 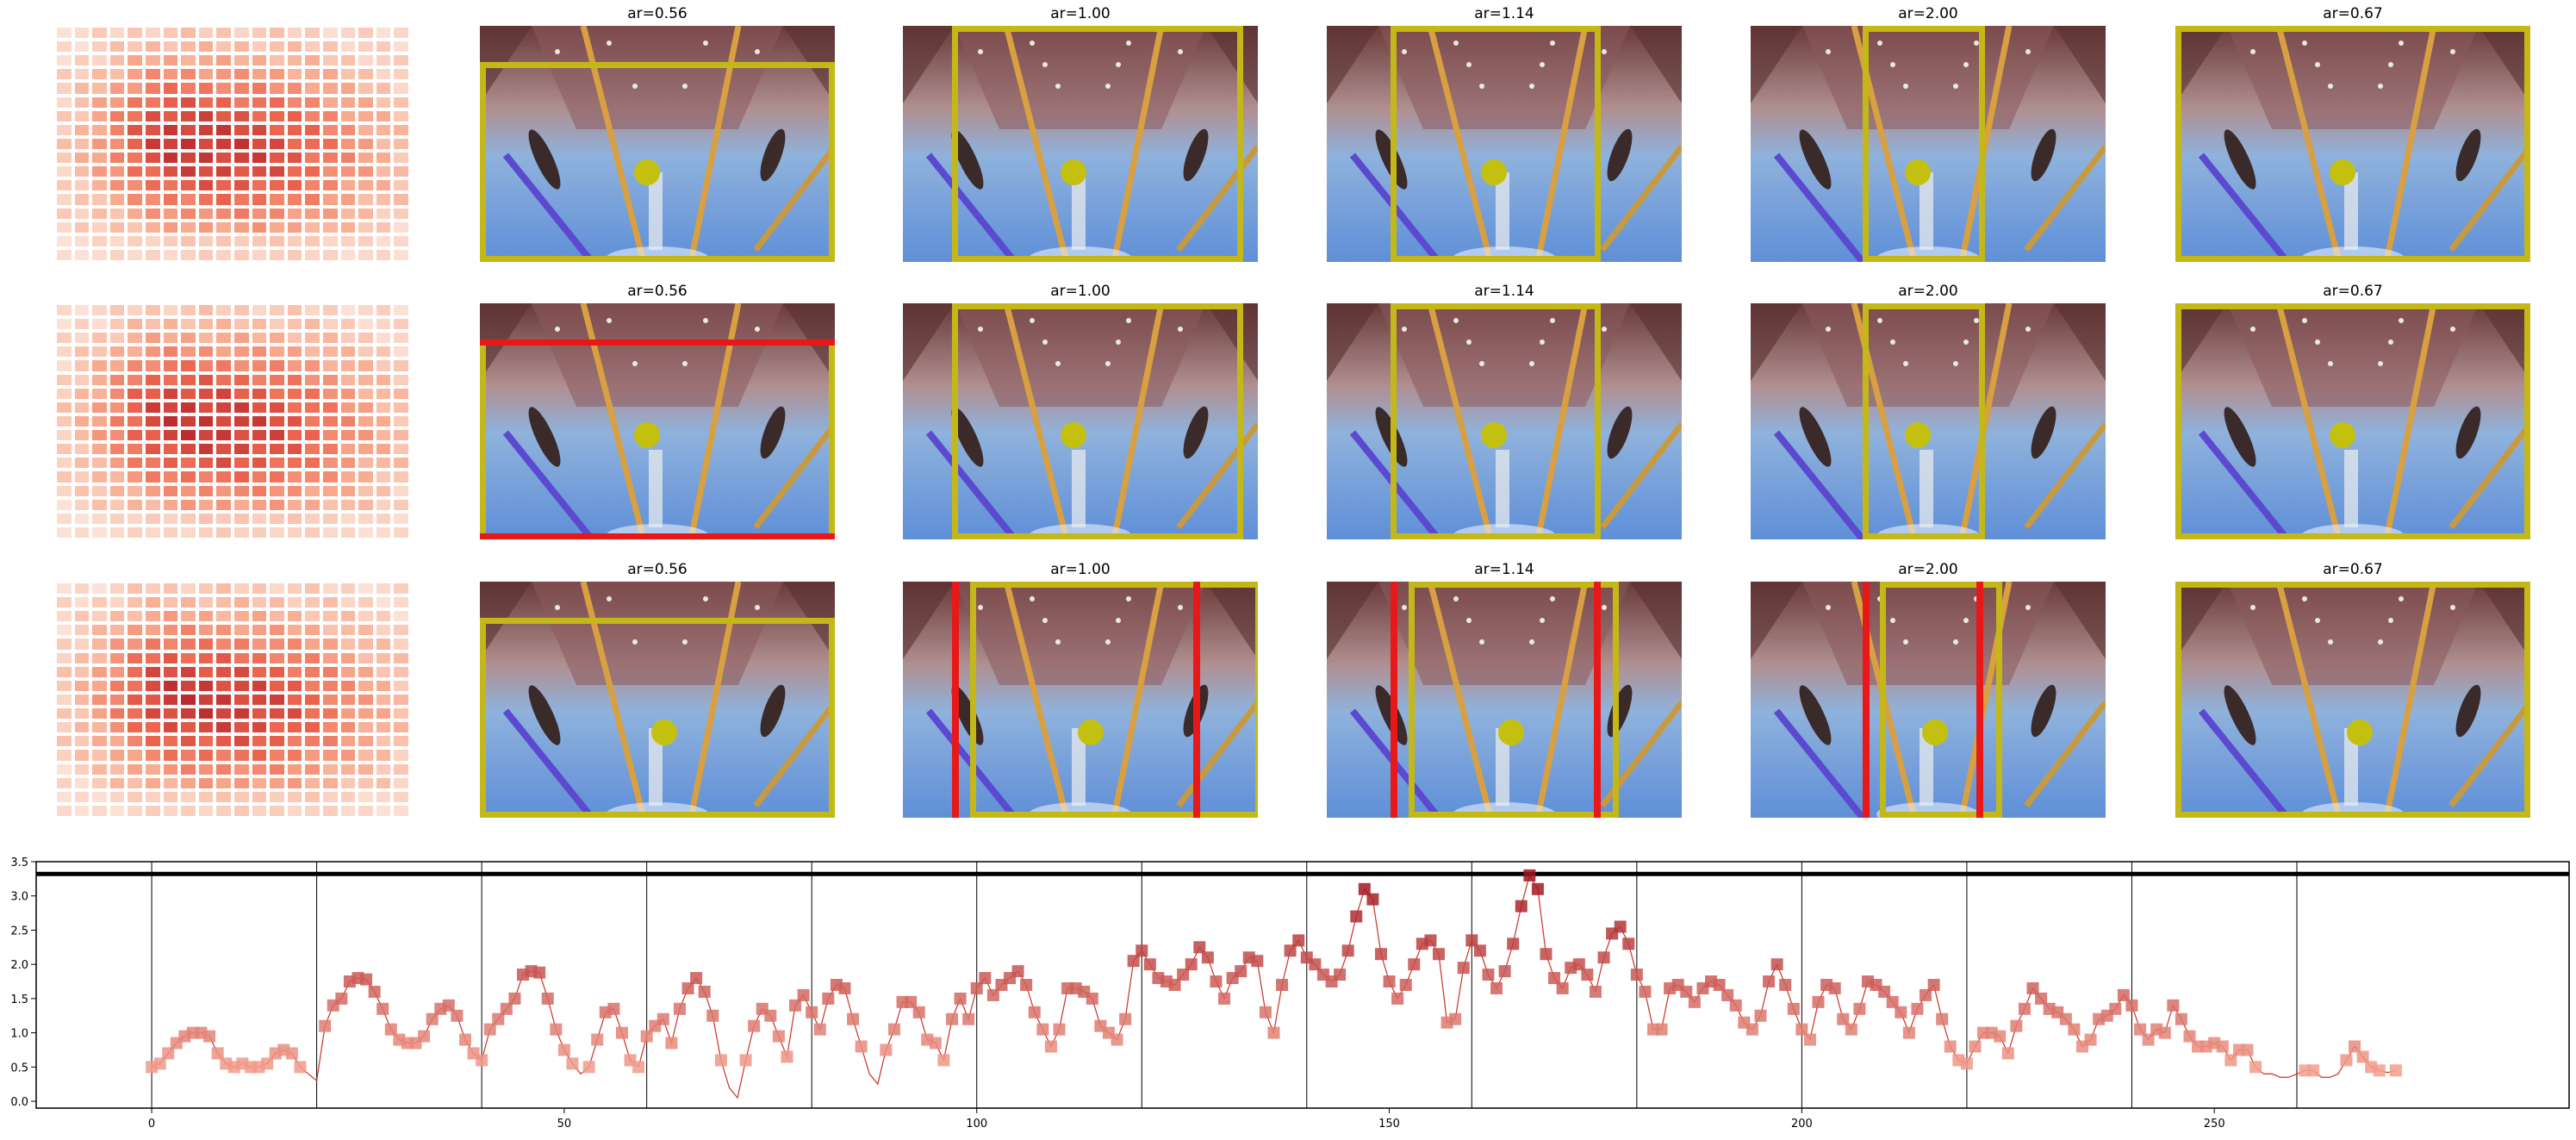 What do you see at coordinates (658, 162) in the screenshot?
I see `crop-box` at bounding box center [658, 162].